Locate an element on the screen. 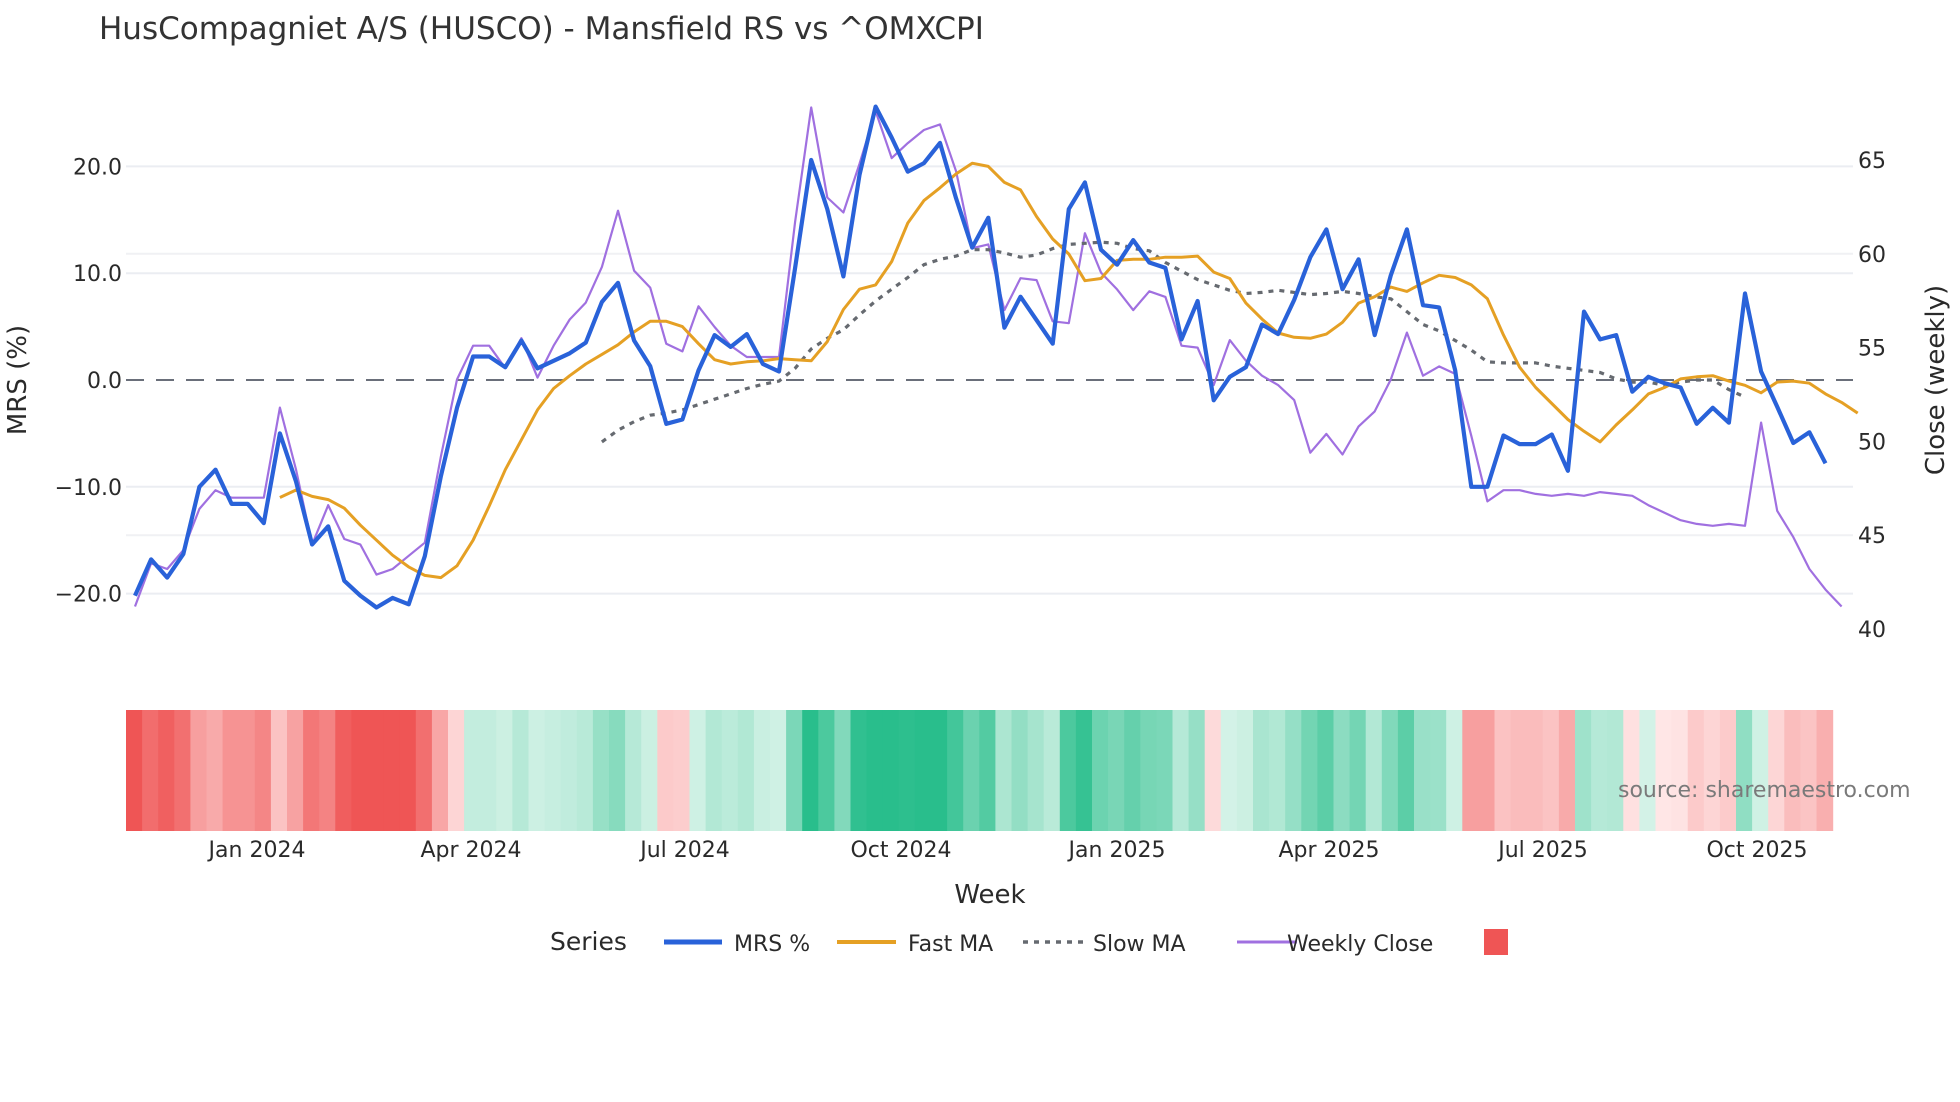 This screenshot has width=1960, height=1102. y-axis-title: MRS (%) is located at coordinates (18, 380).